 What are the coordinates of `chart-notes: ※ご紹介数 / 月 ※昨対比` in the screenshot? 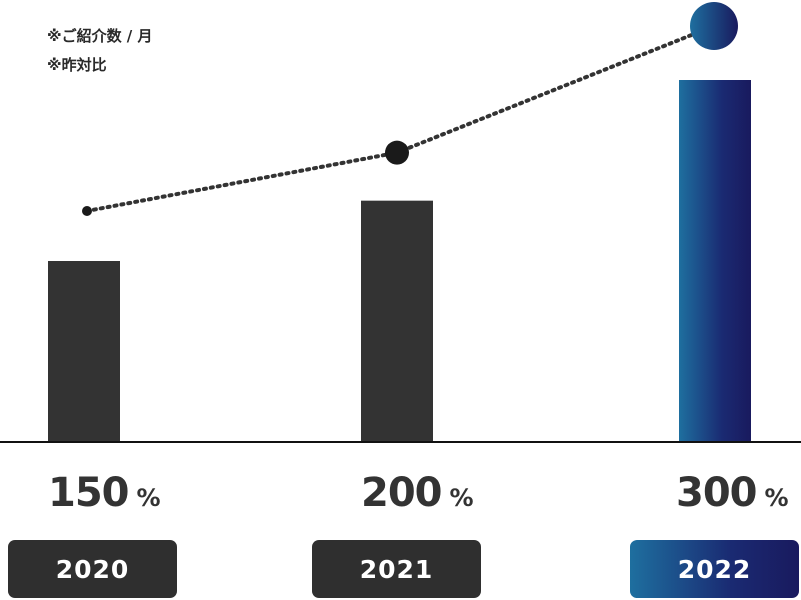 It's located at (100, 51).